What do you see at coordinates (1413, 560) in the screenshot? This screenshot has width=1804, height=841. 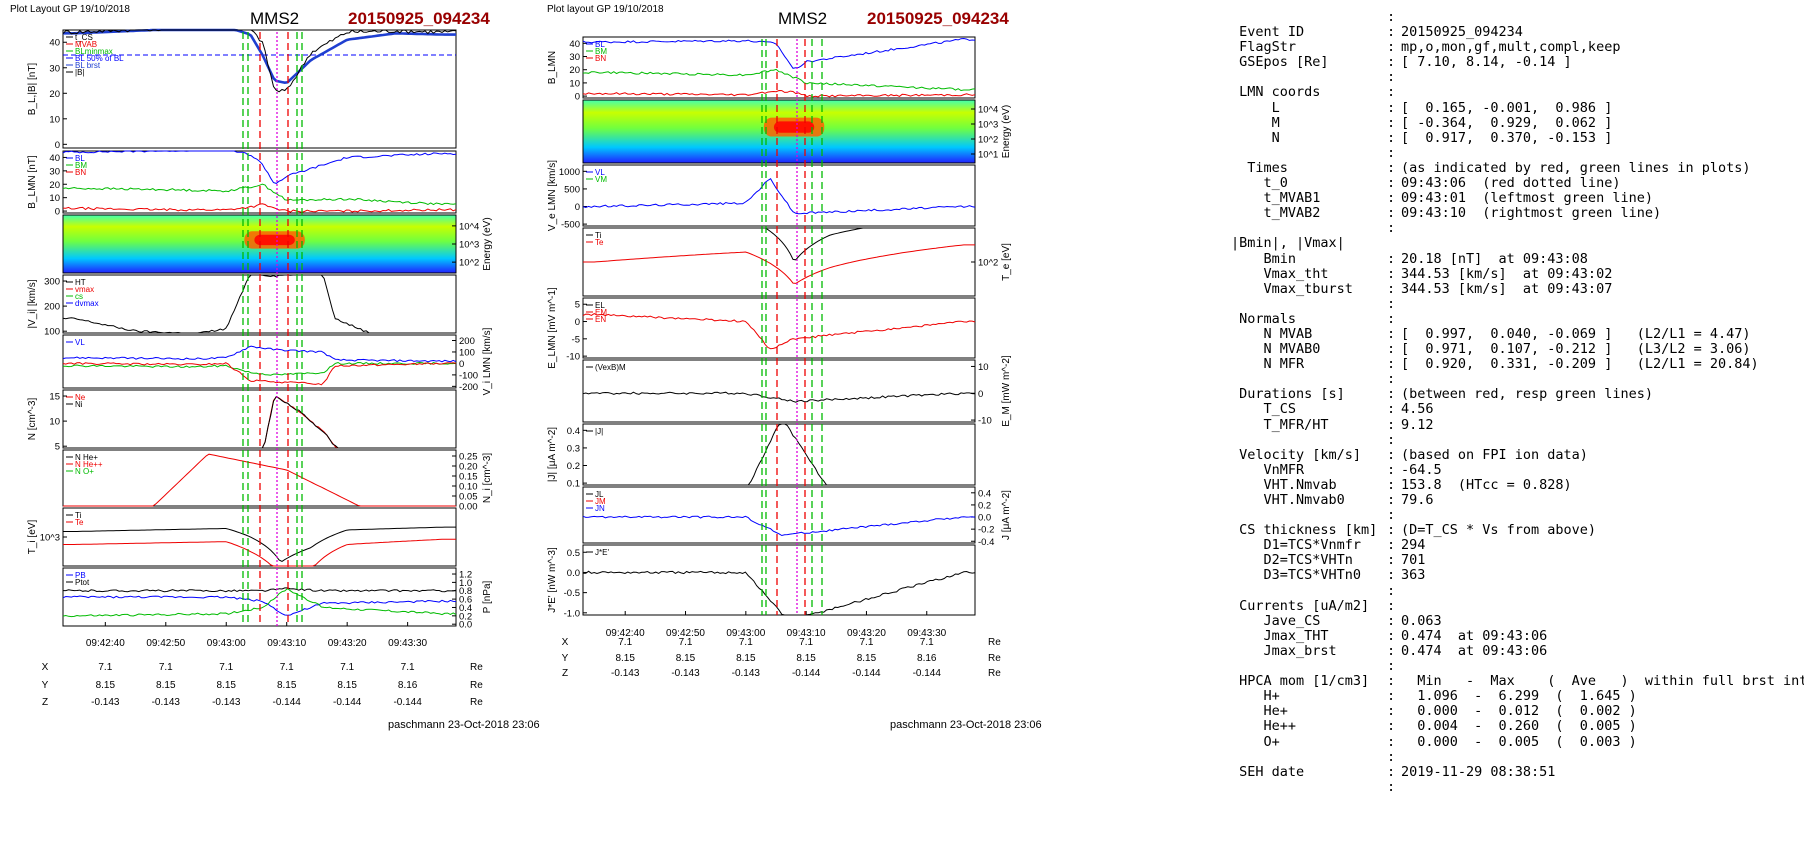 I see `summary-value: 701` at bounding box center [1413, 560].